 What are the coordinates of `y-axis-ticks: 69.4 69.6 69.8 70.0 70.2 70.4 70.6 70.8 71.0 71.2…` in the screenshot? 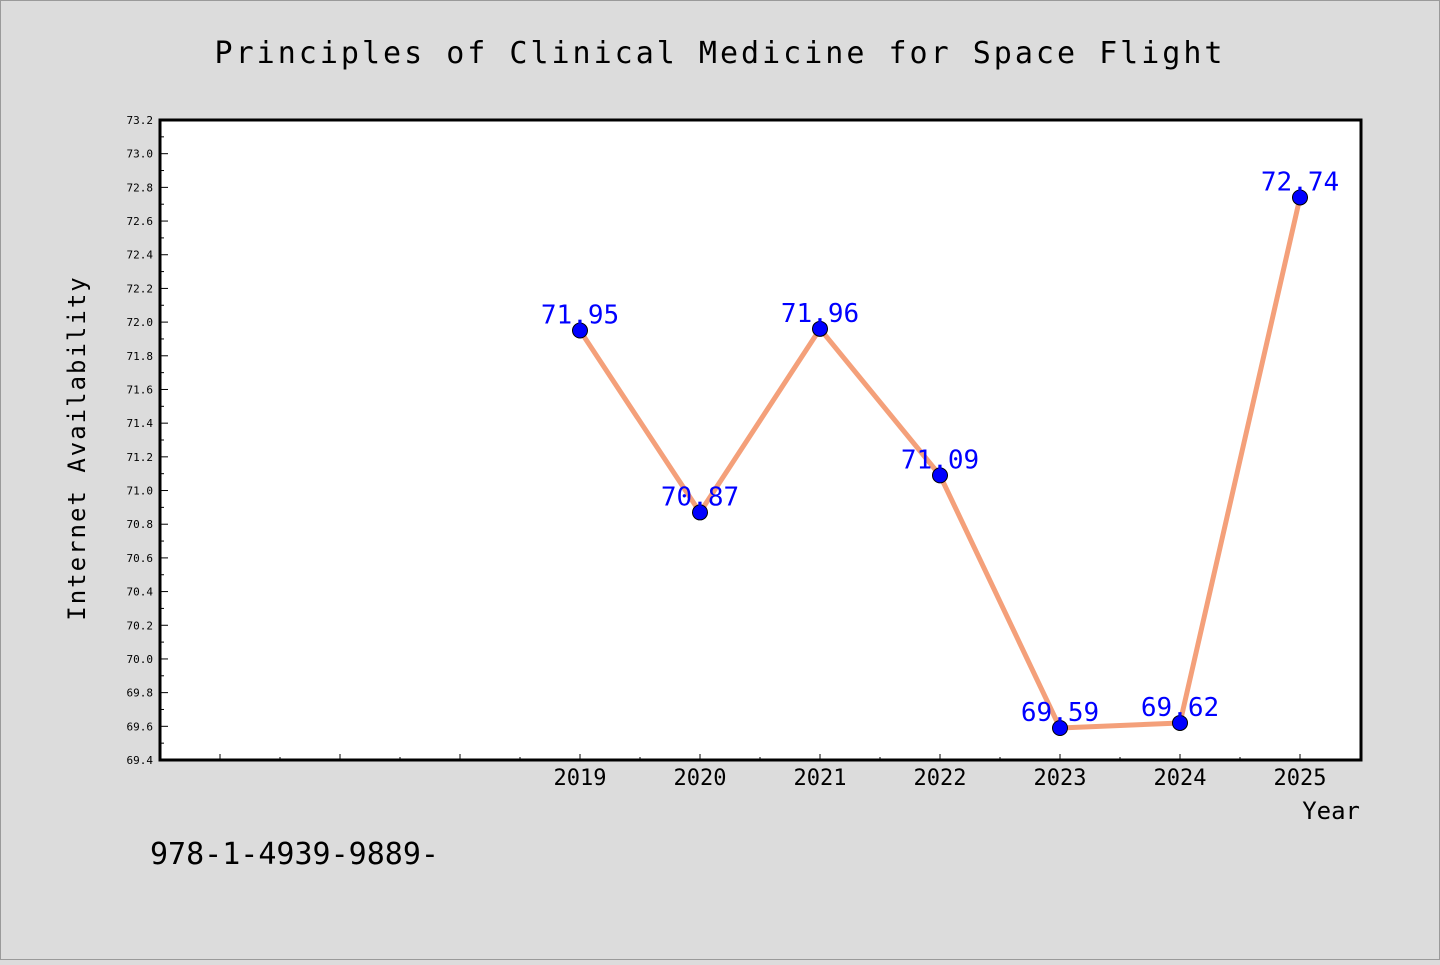 It's located at (147, 440).